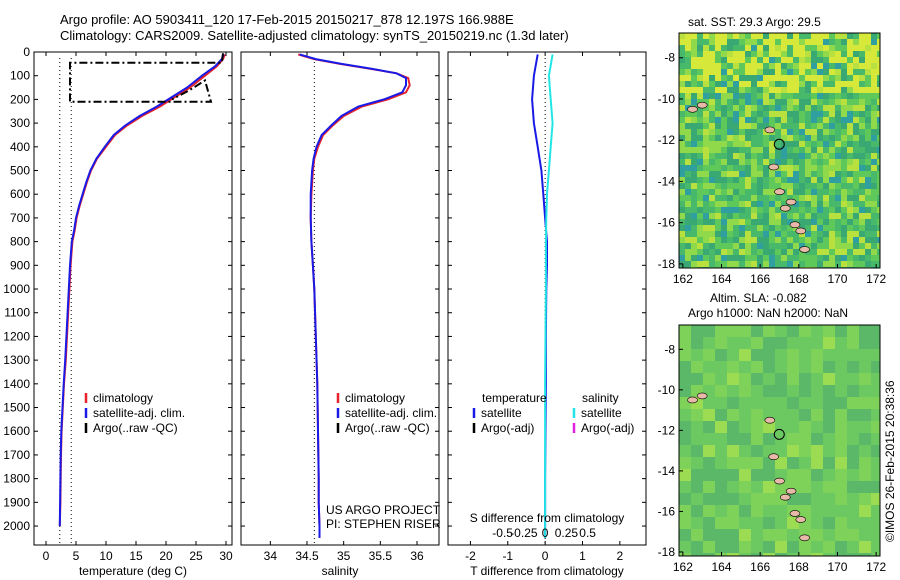  I want to click on sst-map-title: sat. SST: 29.3 Argo: 29.5, so click(754, 22).